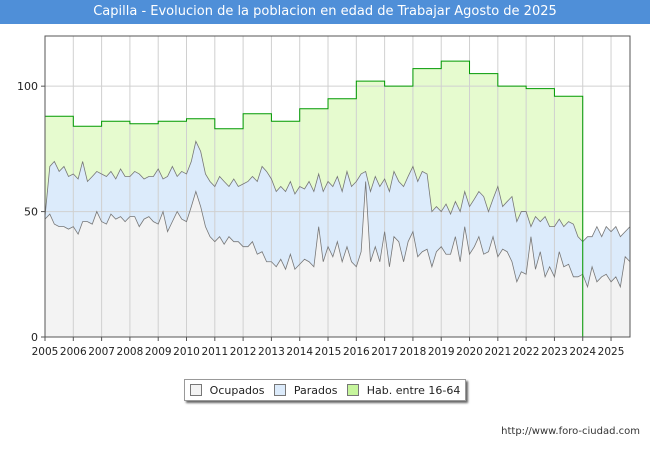 The image size is (650, 450). Describe the element at coordinates (27, 86) in the screenshot. I see `y-tick-label: 100` at that location.